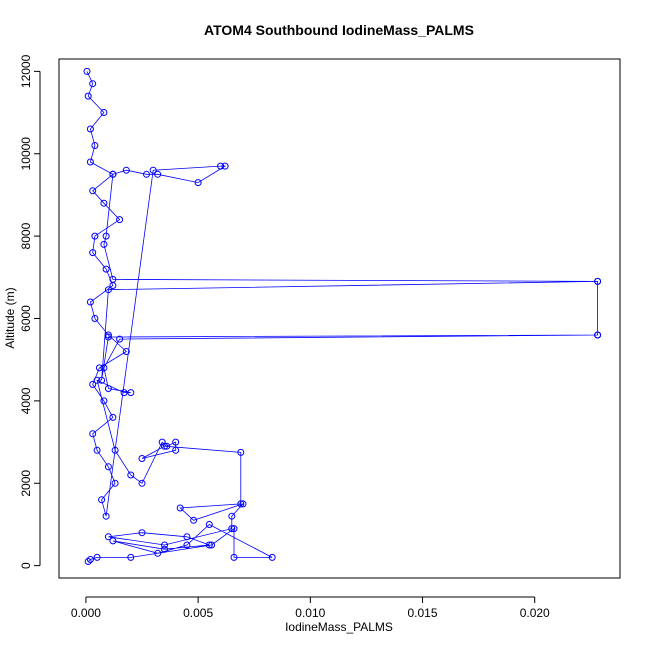 Image resolution: width=650 pixels, height=650 pixels. Describe the element at coordinates (10, 317) in the screenshot. I see `y-axis-title: Altitude (m)` at that location.